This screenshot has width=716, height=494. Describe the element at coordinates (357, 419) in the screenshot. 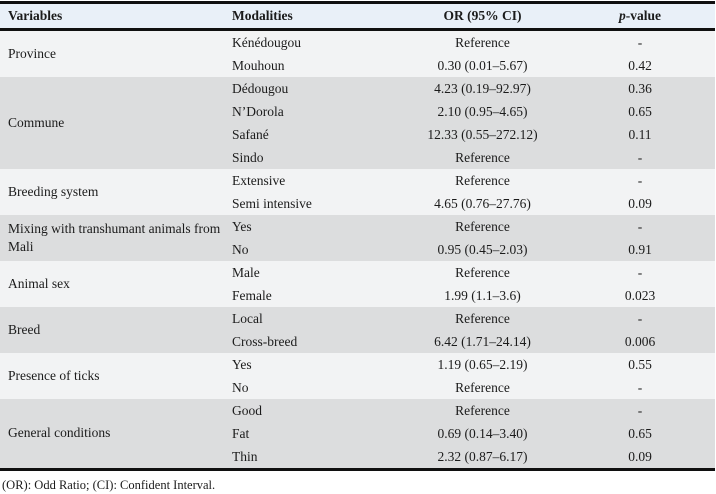

I see `table-row: General conditions Good Reference -` at that location.